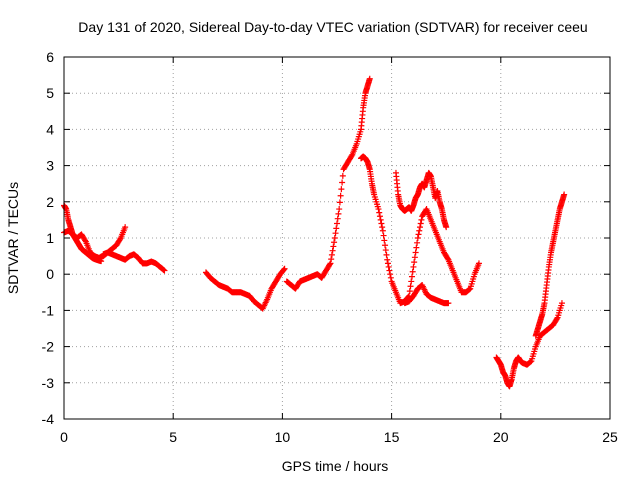  I want to click on series-segment-1c, so click(134, 261).